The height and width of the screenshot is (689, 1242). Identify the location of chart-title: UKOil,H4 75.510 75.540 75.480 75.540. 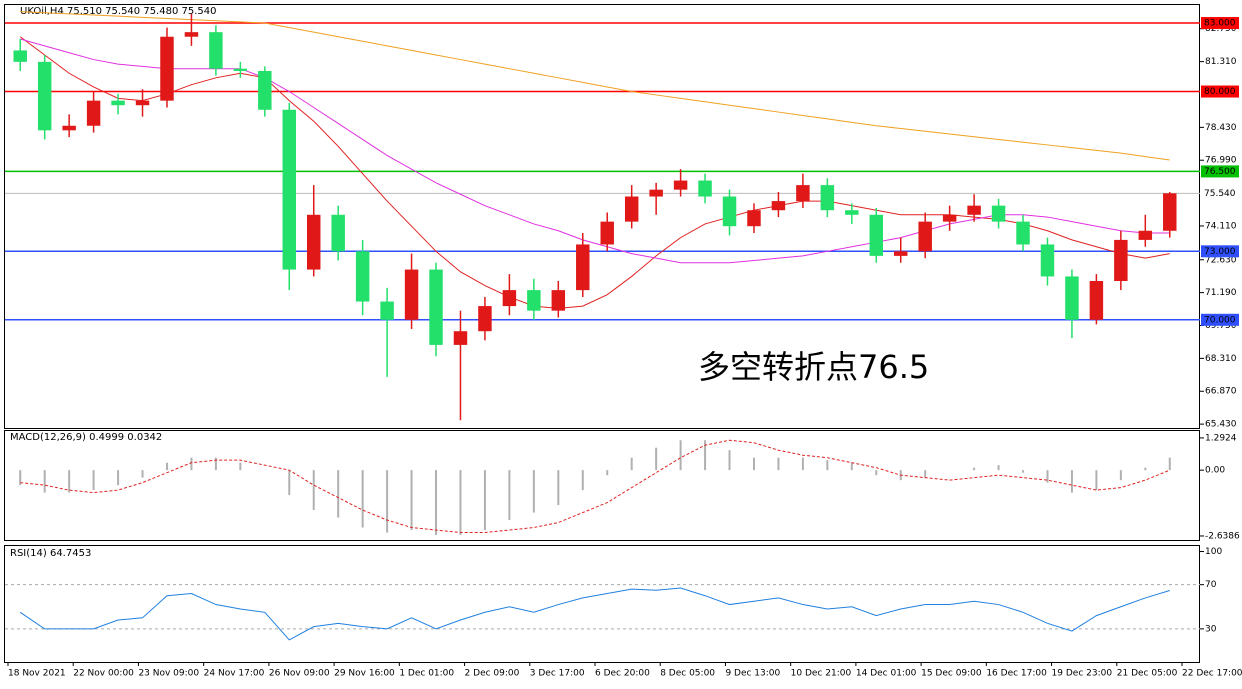
(118, 11).